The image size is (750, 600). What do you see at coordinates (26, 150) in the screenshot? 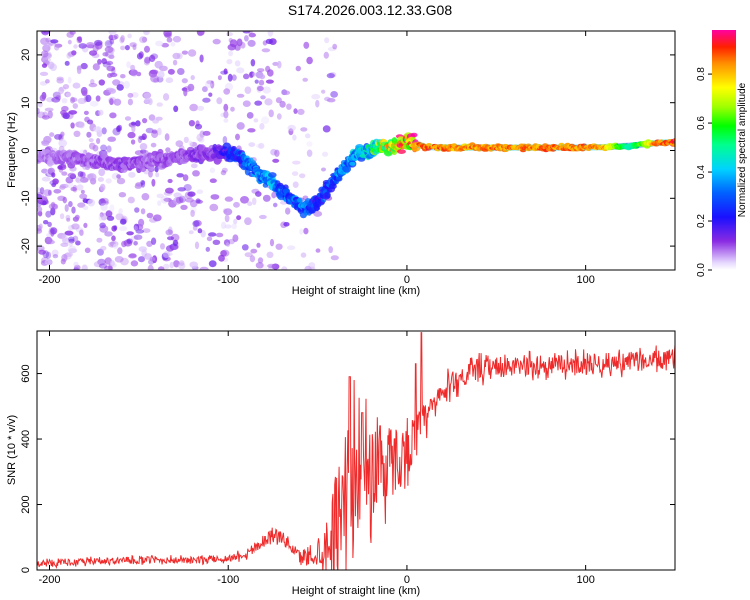
I see `spectrogram-y-tick-label: 0` at bounding box center [26, 150].